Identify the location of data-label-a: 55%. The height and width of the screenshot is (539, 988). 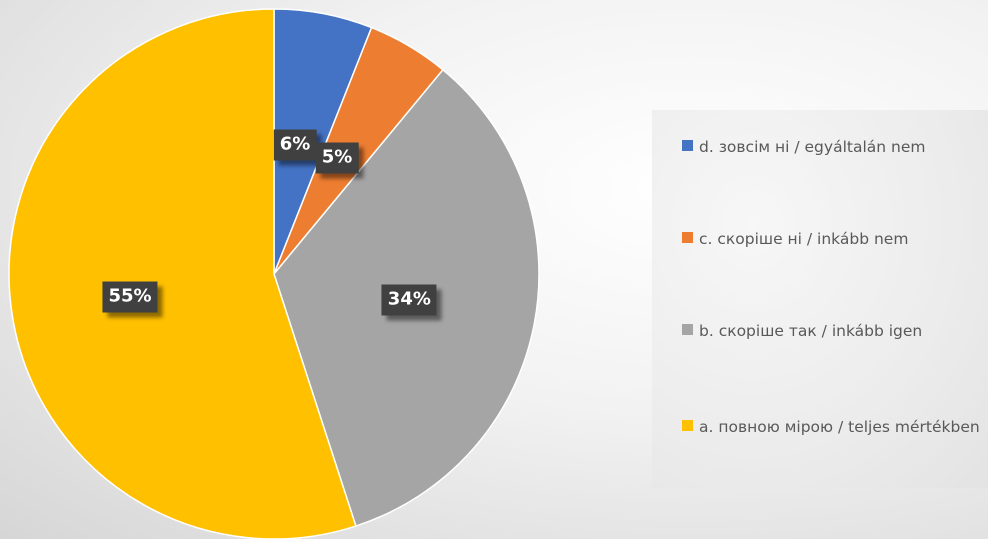
(130, 297).